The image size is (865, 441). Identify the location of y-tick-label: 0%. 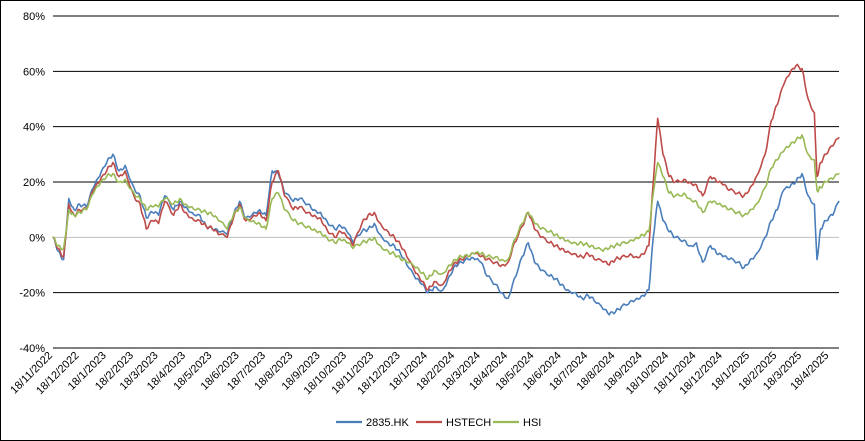
(37, 238).